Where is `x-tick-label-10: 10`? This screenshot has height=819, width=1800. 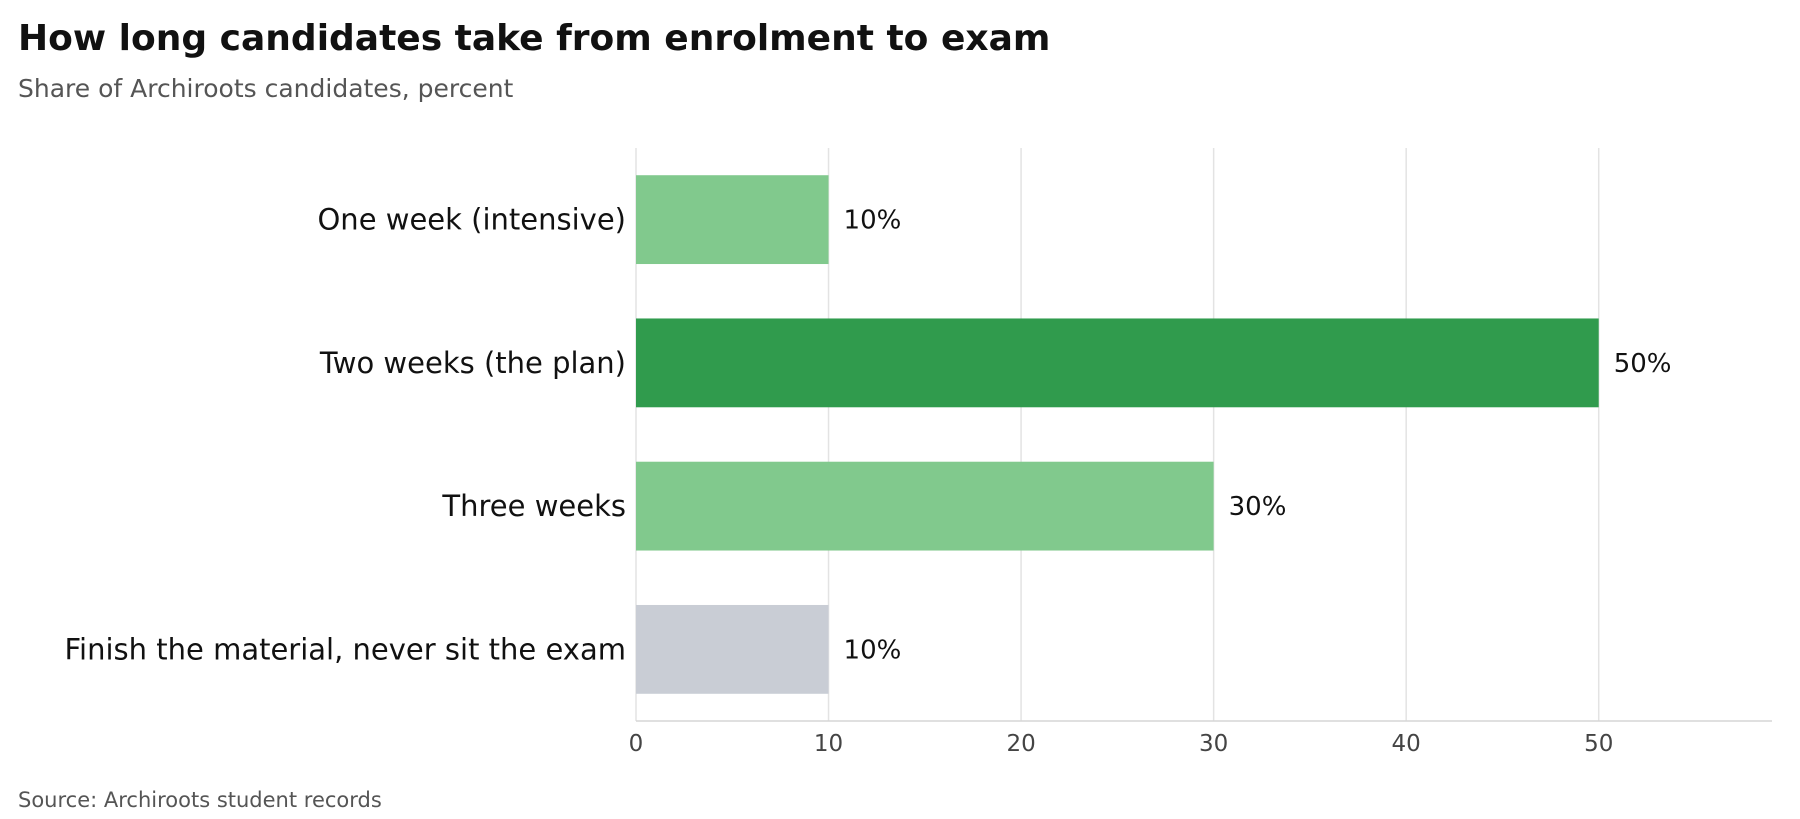 x-tick-label-10: 10 is located at coordinates (828, 744).